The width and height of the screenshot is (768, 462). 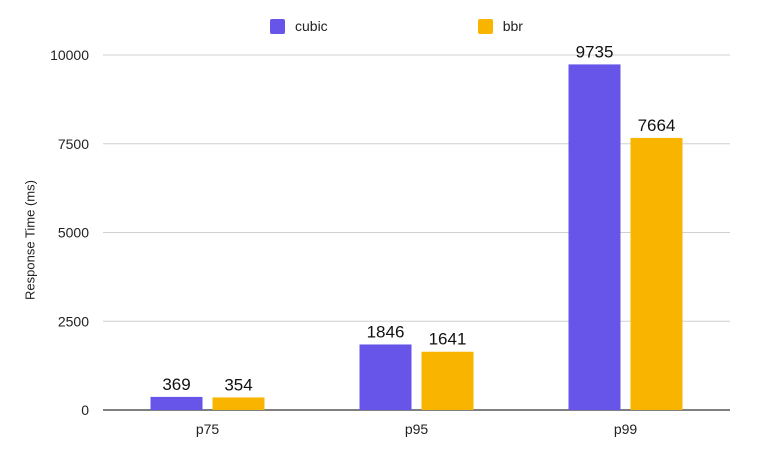 What do you see at coordinates (69, 55) in the screenshot?
I see `y-tick-label: 10000` at bounding box center [69, 55].